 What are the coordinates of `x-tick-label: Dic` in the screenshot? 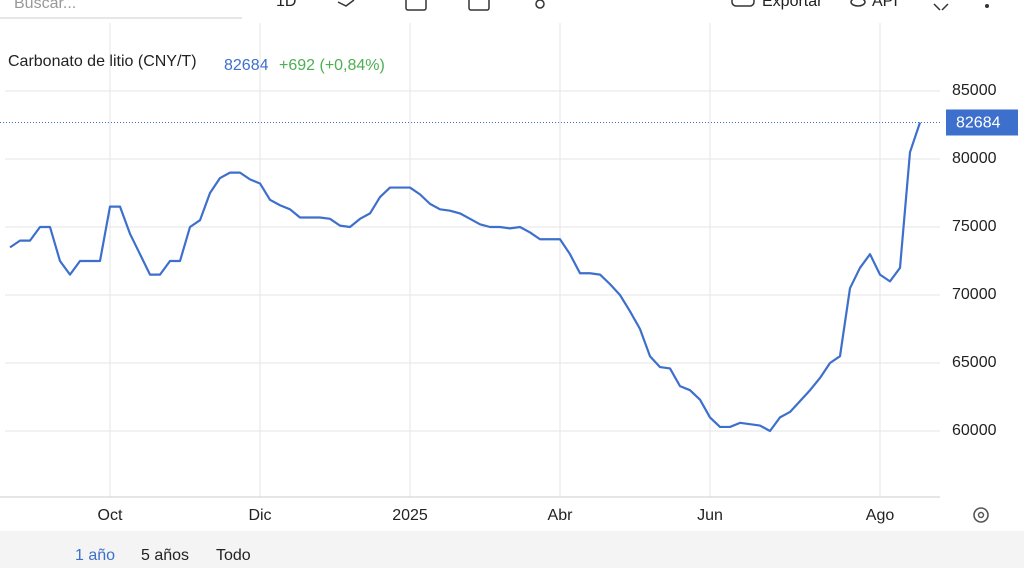 It's located at (259, 515).